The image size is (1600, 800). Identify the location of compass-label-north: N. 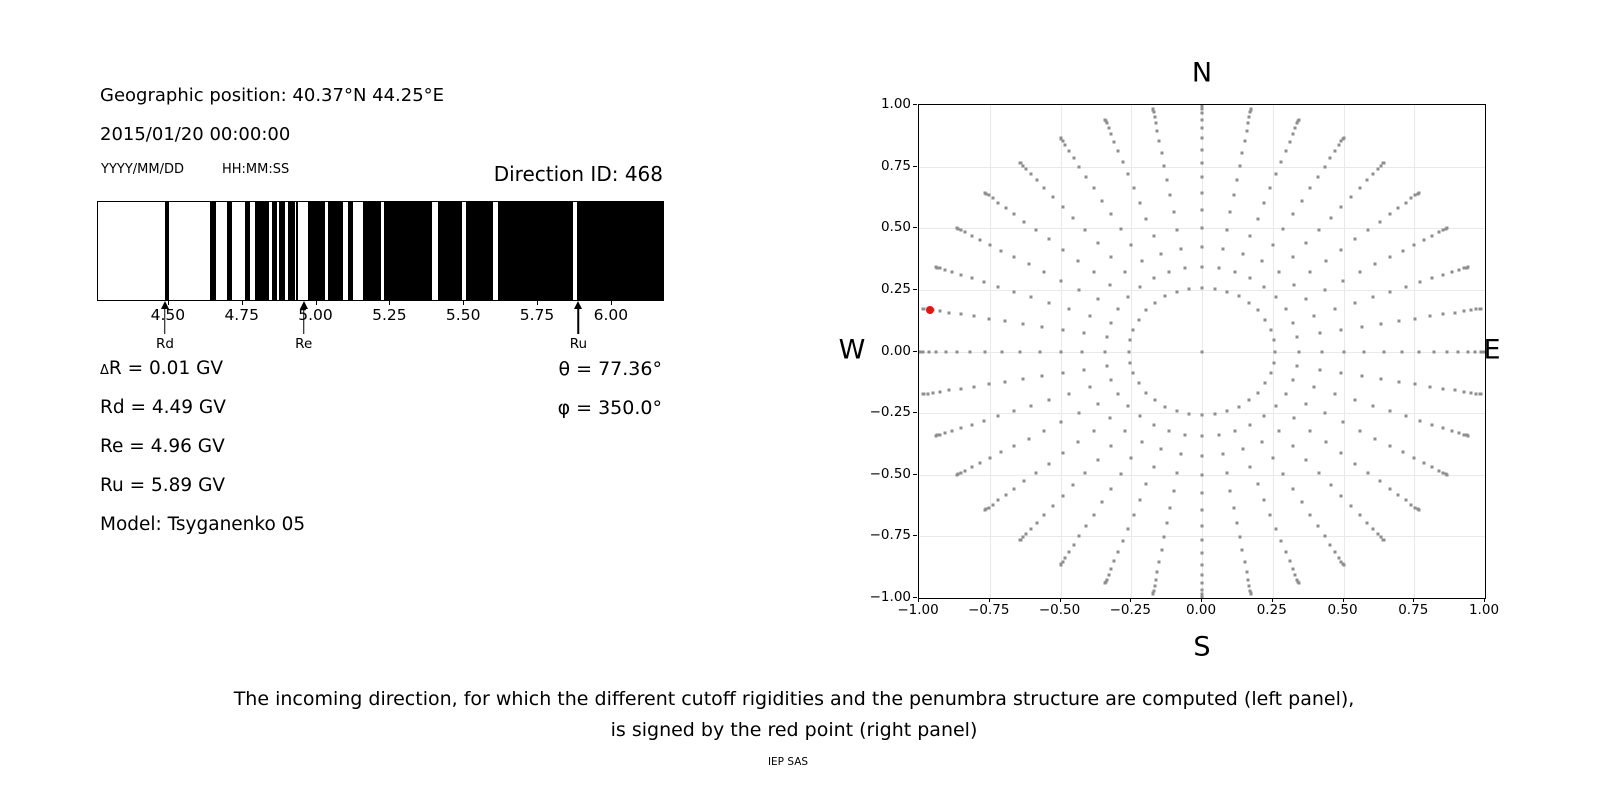
(1202, 73).